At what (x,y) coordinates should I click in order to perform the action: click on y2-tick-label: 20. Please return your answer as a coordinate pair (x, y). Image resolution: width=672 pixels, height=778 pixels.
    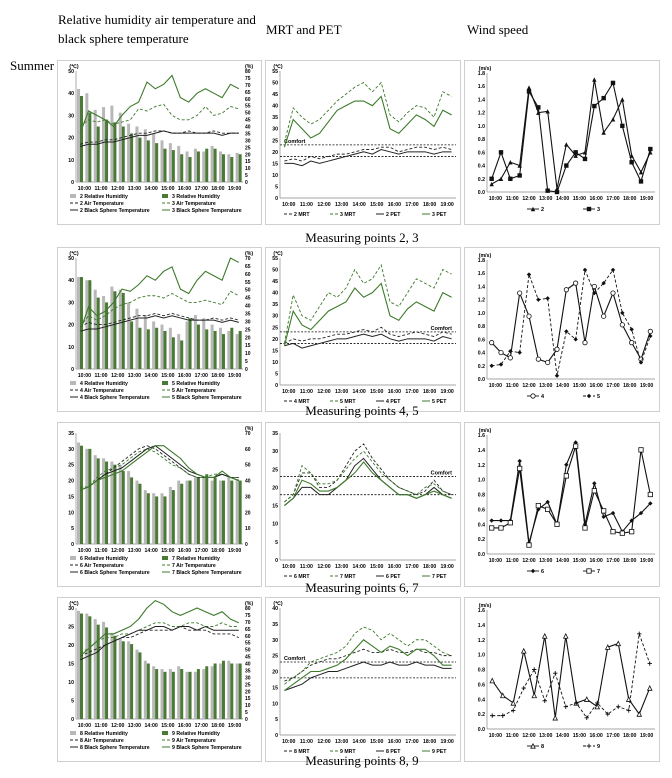
    Looking at the image, I should click on (248, 155).